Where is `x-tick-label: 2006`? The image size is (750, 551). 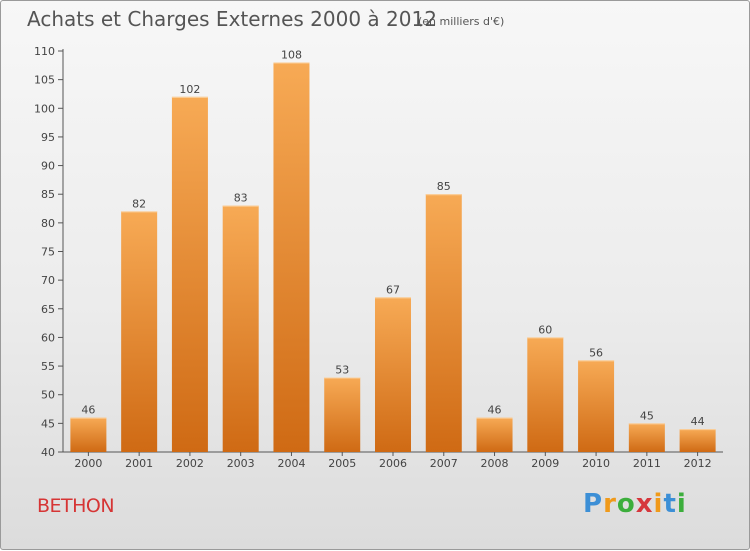 x-tick-label: 2006 is located at coordinates (393, 463).